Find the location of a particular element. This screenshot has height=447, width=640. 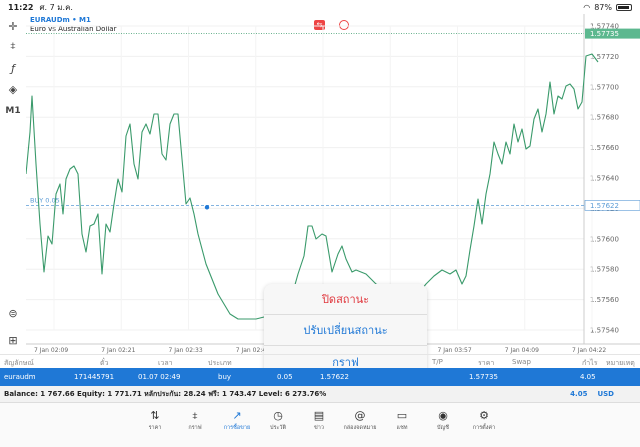

time-tick: 7 Jan 04:22 is located at coordinates (589, 350).